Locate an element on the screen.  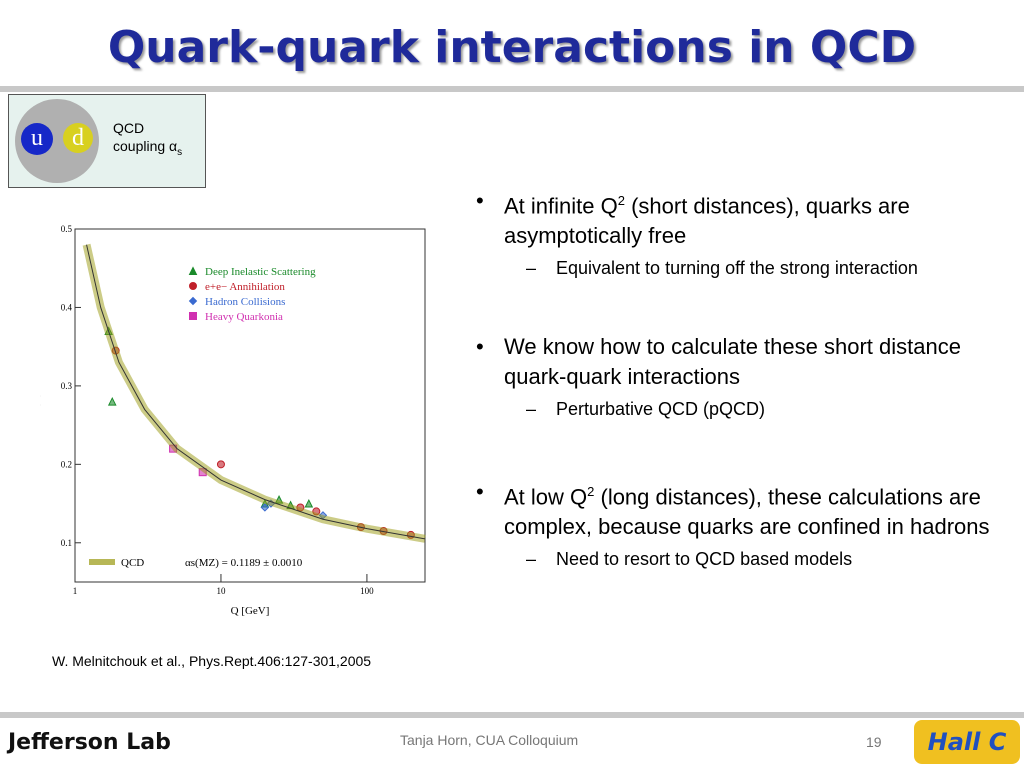
qcd-curve is located at coordinates (256, 392).